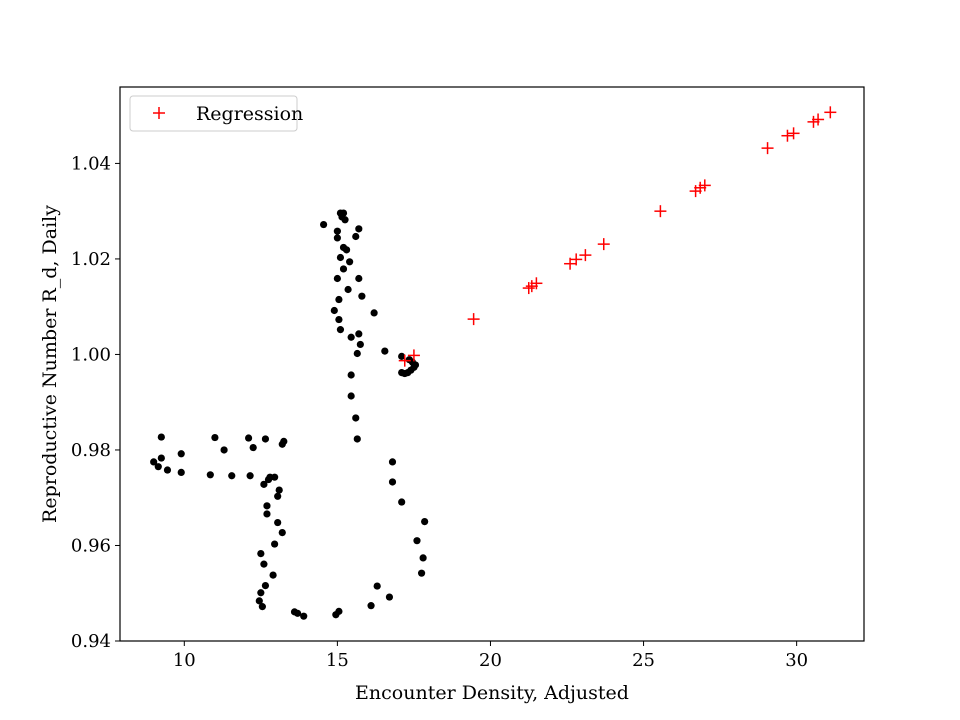  I want to click on legend: Regression, so click(216, 113).